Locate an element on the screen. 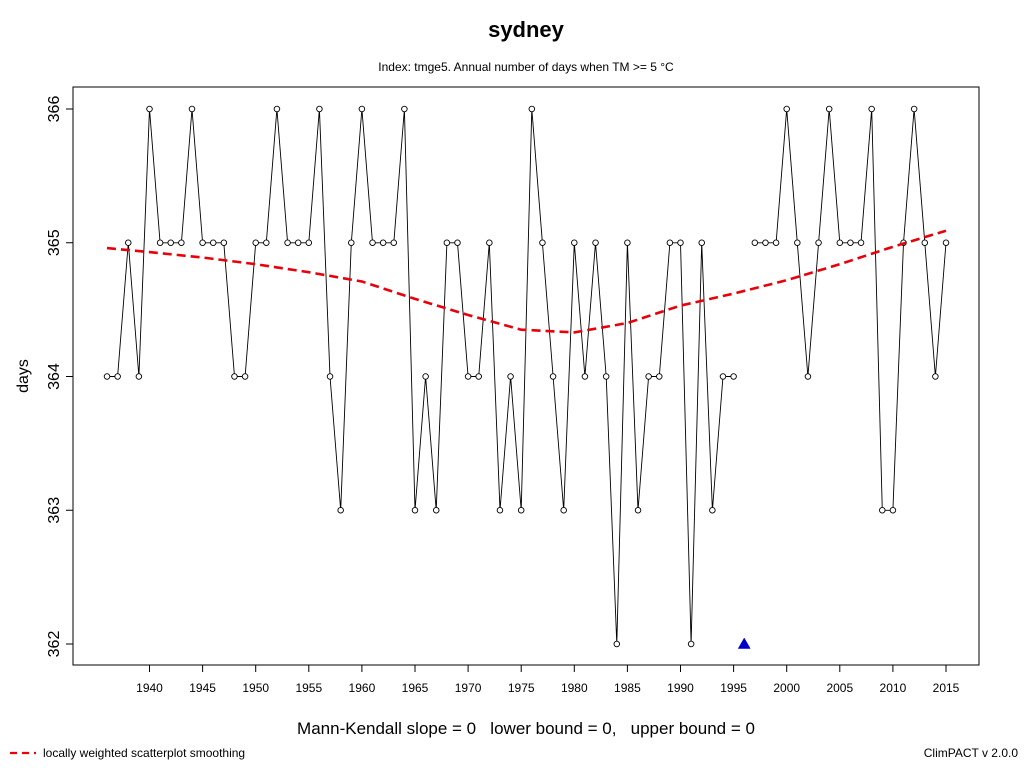 Image resolution: width=1024 pixels, height=768 pixels. data-point-1969 is located at coordinates (457, 242).